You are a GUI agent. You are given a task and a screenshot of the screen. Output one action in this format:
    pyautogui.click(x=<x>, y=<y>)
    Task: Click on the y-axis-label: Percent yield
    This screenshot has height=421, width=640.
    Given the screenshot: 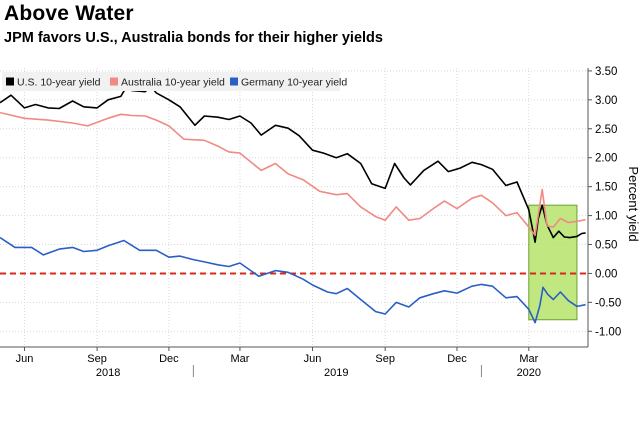 What is the action you would take?
    pyautogui.click(x=633, y=203)
    